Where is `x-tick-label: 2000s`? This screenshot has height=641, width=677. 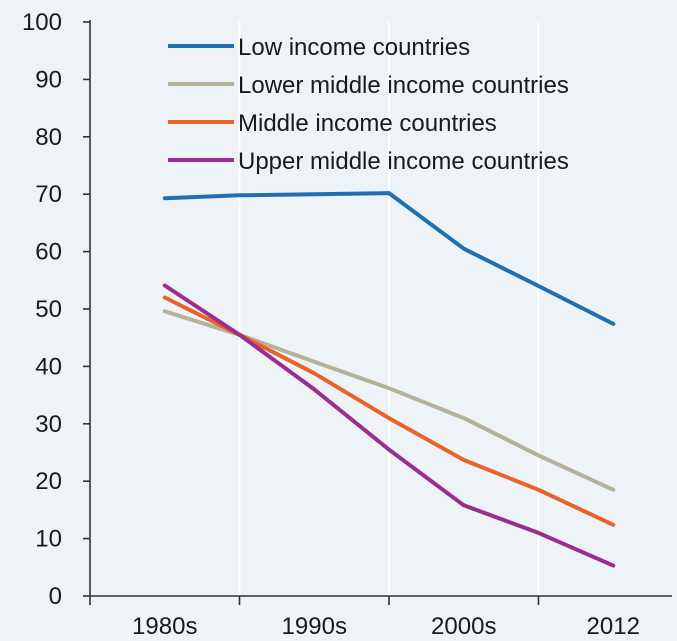 x-tick-label: 2000s is located at coordinates (463, 626).